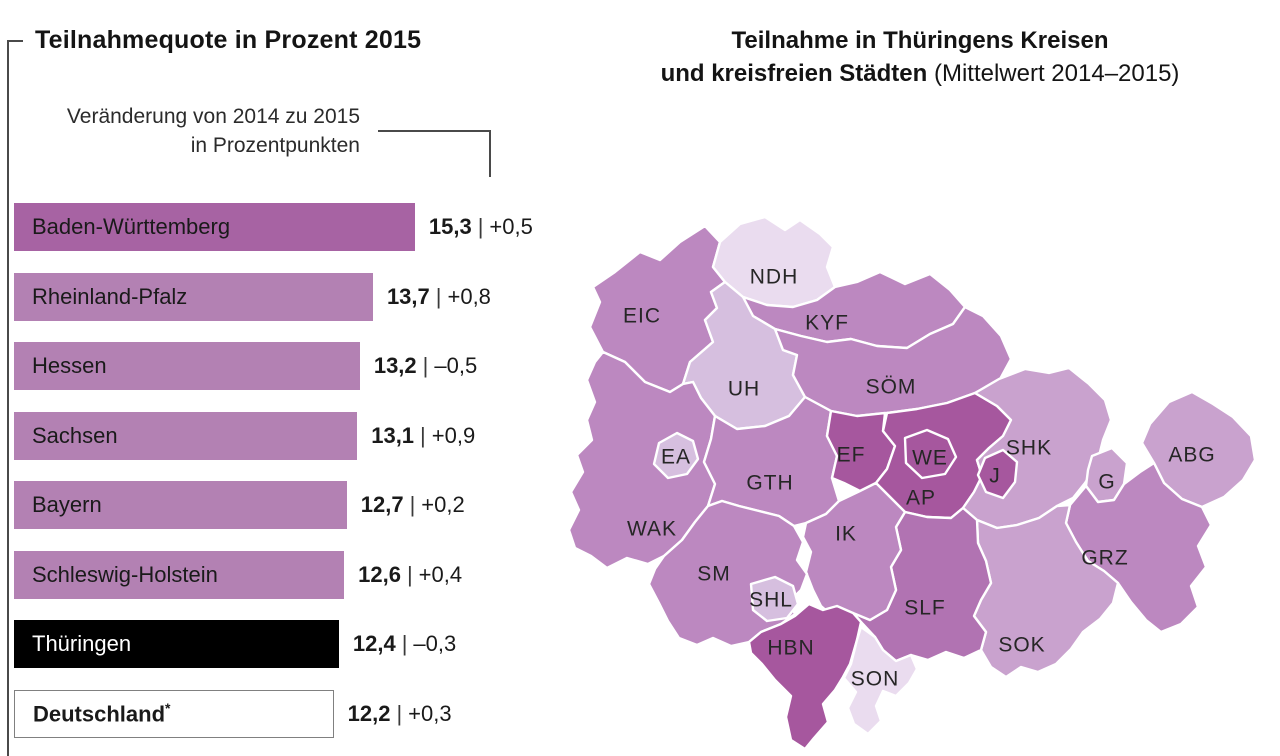 This screenshot has height=756, width=1280. Describe the element at coordinates (287, 574) in the screenshot. I see `bar-row: Schleswig-Holstein 12,6 | +0,4` at that location.